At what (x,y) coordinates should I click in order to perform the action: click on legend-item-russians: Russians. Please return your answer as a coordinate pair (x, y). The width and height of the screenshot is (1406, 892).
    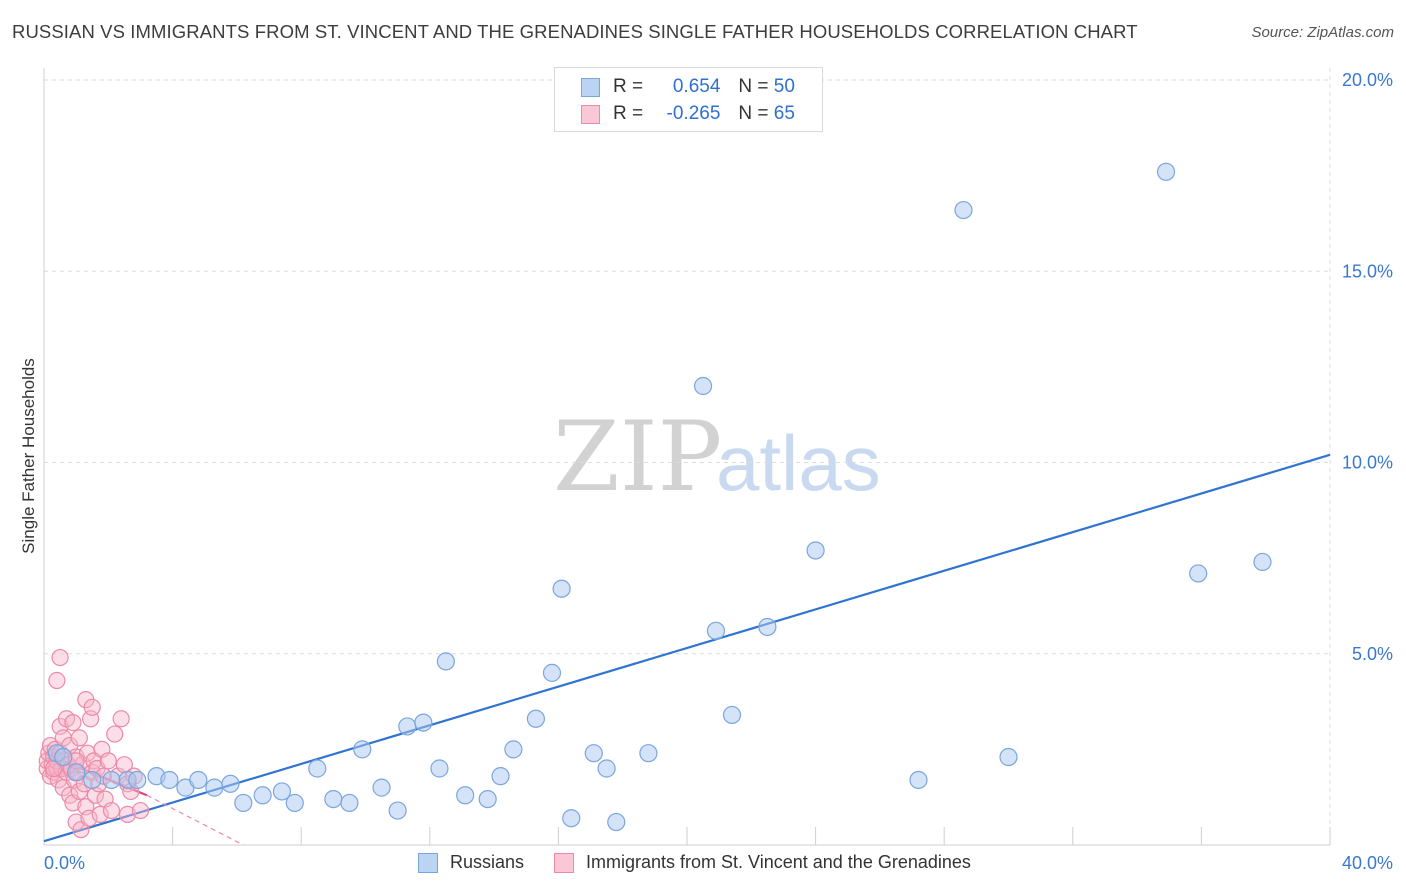
    Looking at the image, I should click on (471, 862).